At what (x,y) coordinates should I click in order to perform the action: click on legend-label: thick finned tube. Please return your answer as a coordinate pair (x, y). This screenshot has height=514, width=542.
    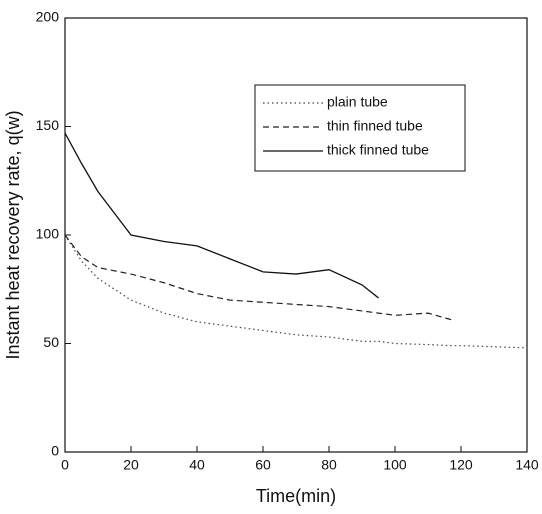
    Looking at the image, I should click on (378, 150).